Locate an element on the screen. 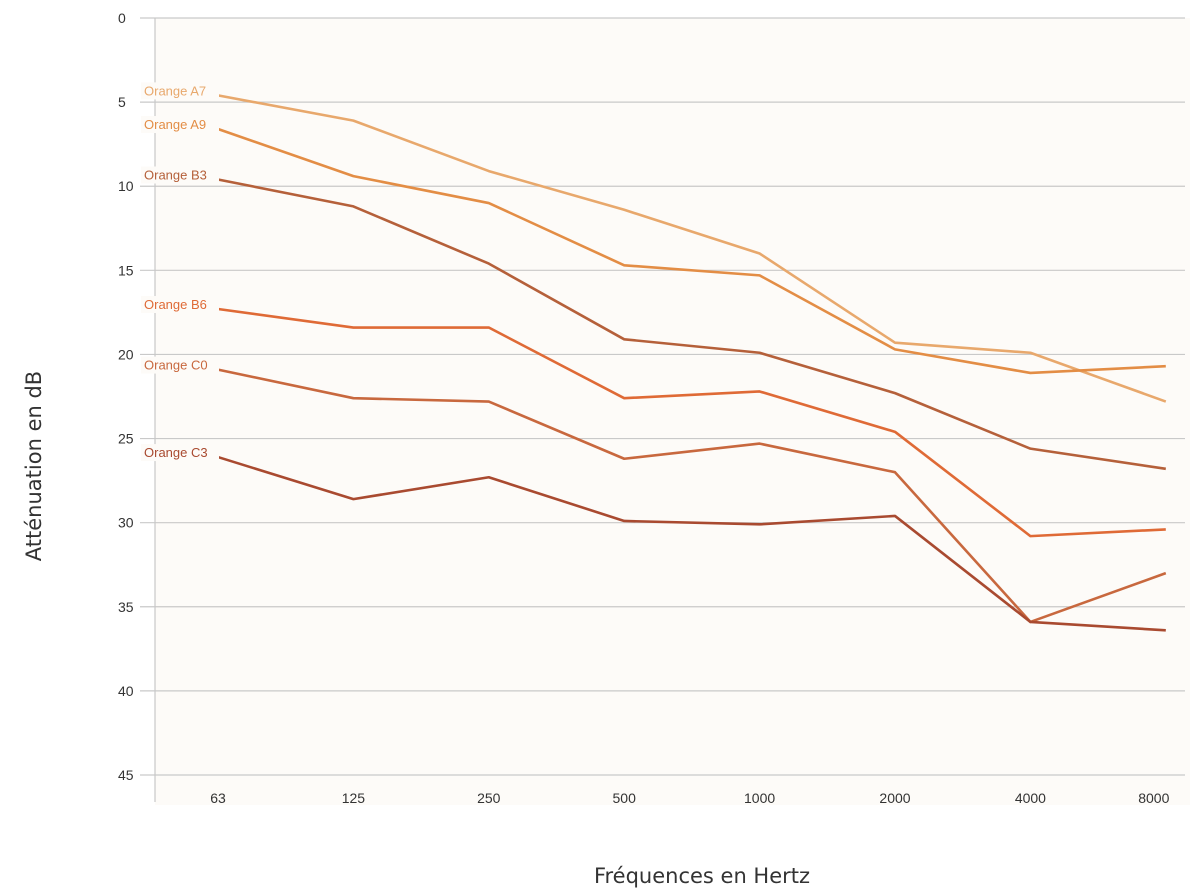 This screenshot has width=1190, height=890. y-axis-ticks: 0 5 10 15 20 25 30 35 40 45 is located at coordinates (126, 396).